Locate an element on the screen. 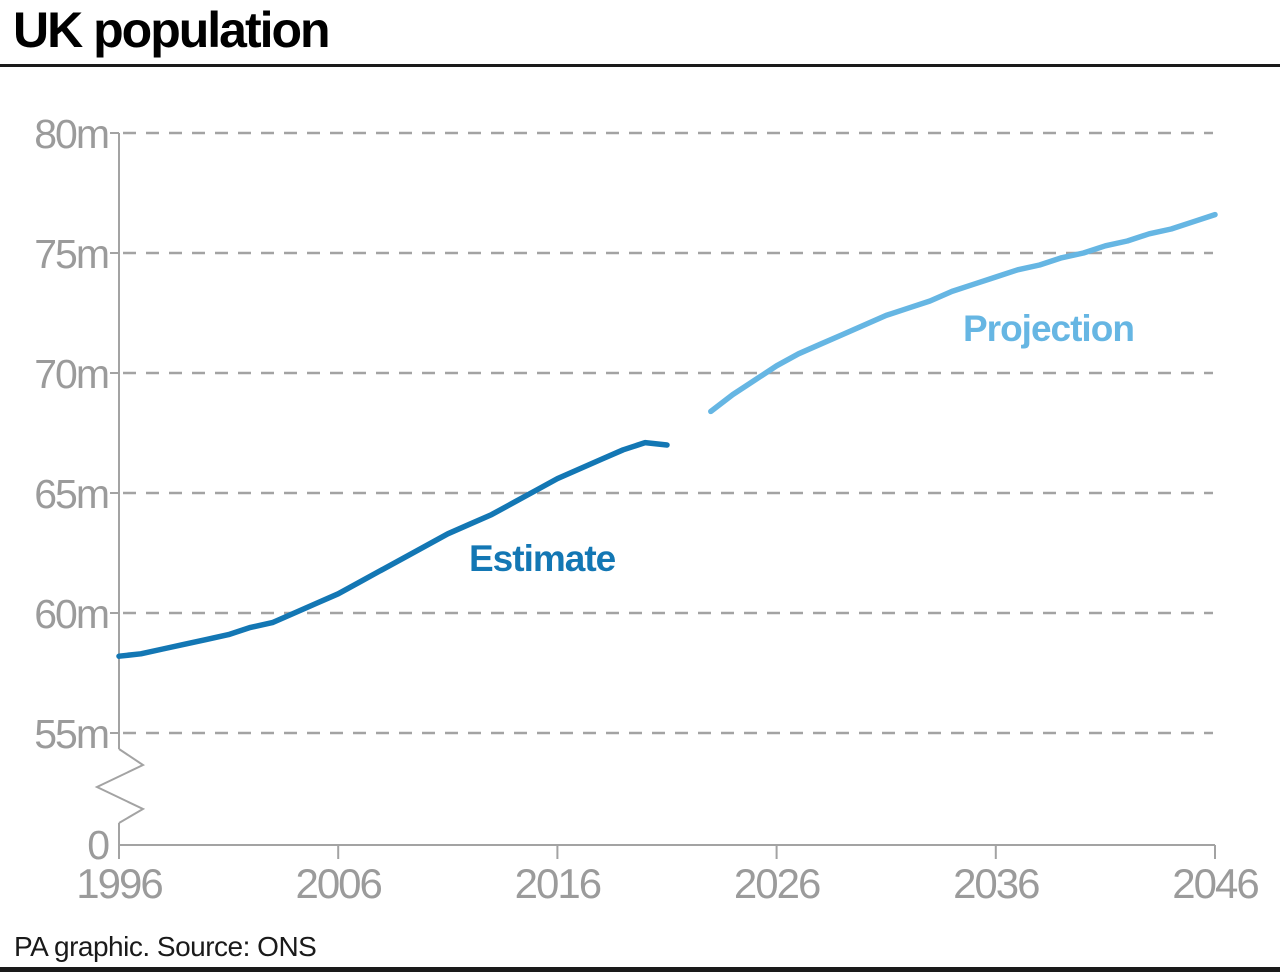  y-tick-label: 60m is located at coordinates (71, 614).